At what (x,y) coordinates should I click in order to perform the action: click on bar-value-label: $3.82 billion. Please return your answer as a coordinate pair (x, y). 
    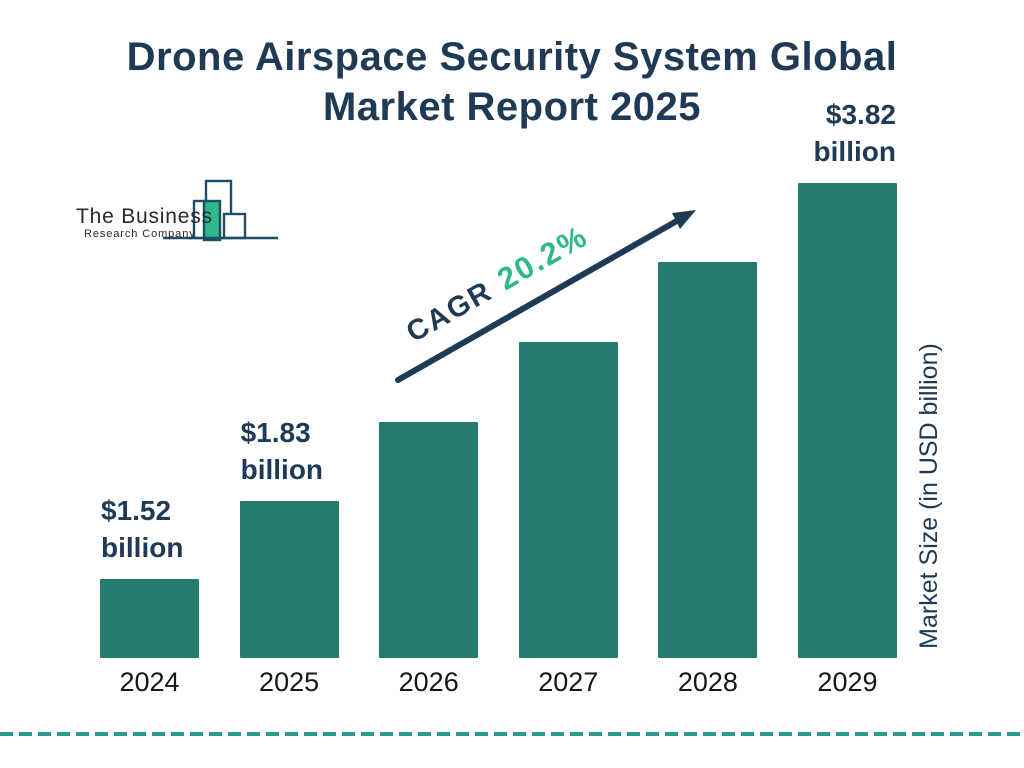
    Looking at the image, I should click on (855, 133).